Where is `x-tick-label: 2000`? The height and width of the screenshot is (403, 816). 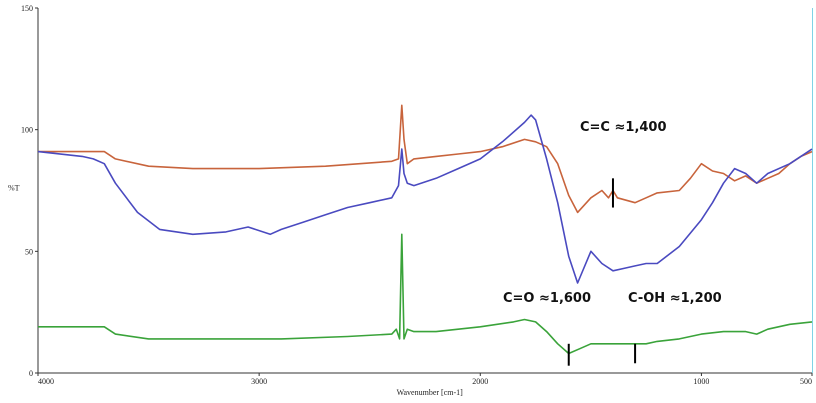
x-tick-label: 2000 is located at coordinates (480, 381).